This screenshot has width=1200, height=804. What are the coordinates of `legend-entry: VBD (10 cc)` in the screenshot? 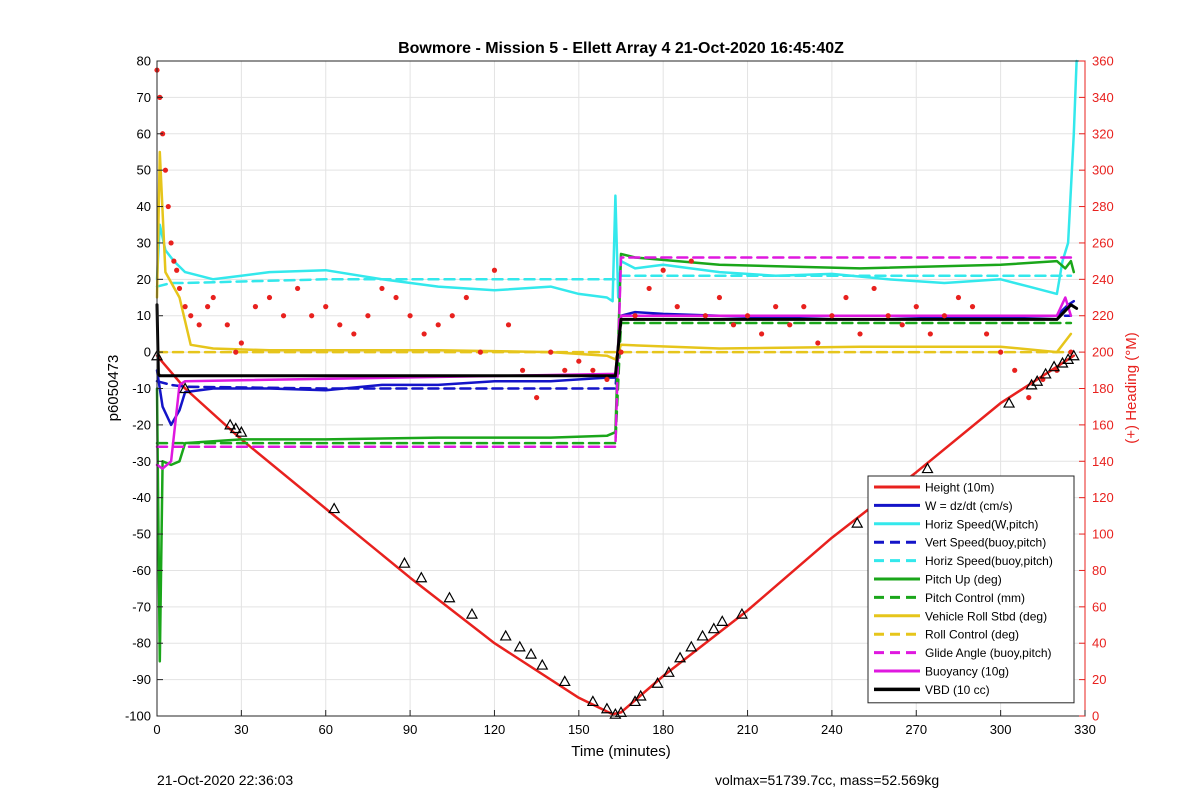 It's located at (957, 690).